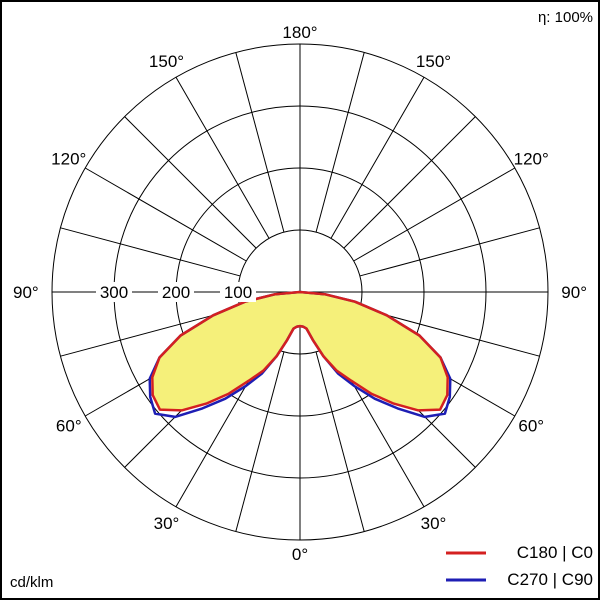 This screenshot has width=600, height=600. I want to click on series-c180-c0-line, so click(300, 351).